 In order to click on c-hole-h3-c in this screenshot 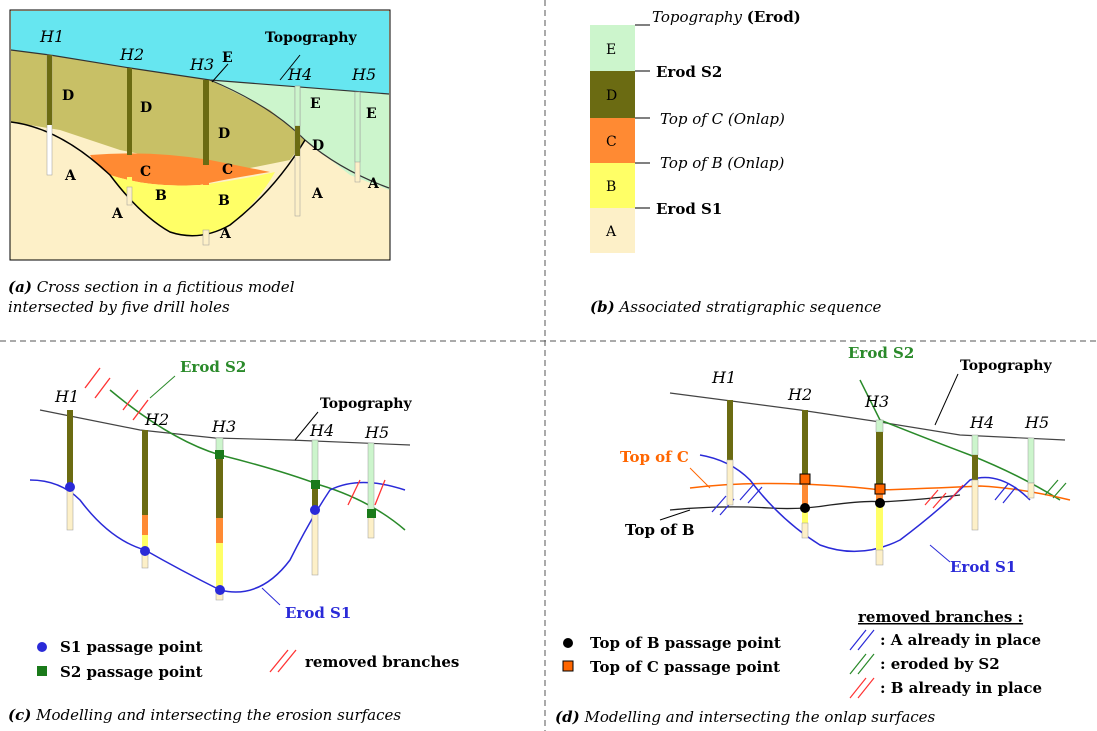, I will do `click(219, 530)`.